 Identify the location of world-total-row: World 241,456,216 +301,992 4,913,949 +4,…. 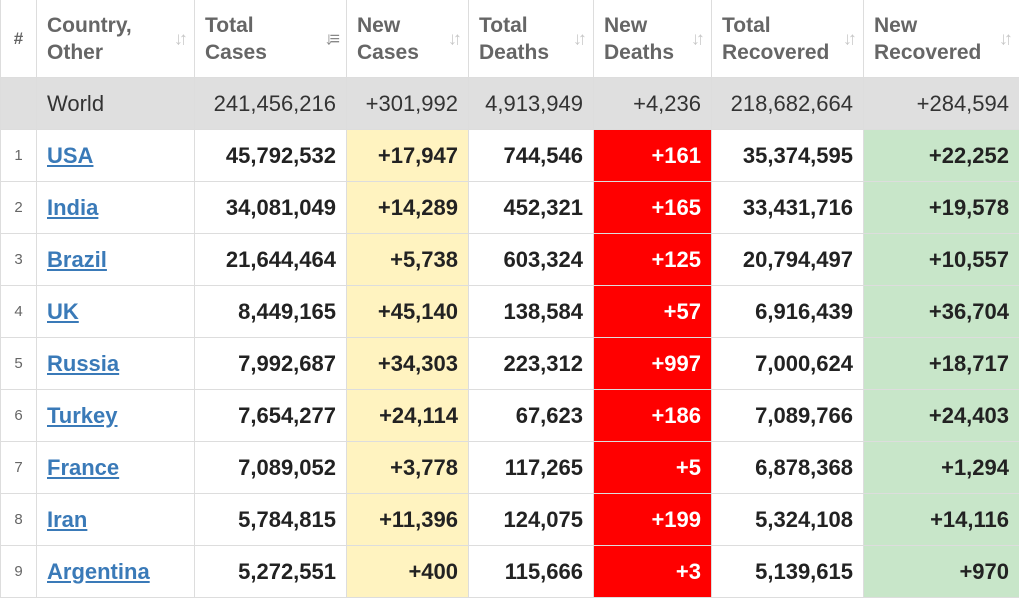
(509, 103).